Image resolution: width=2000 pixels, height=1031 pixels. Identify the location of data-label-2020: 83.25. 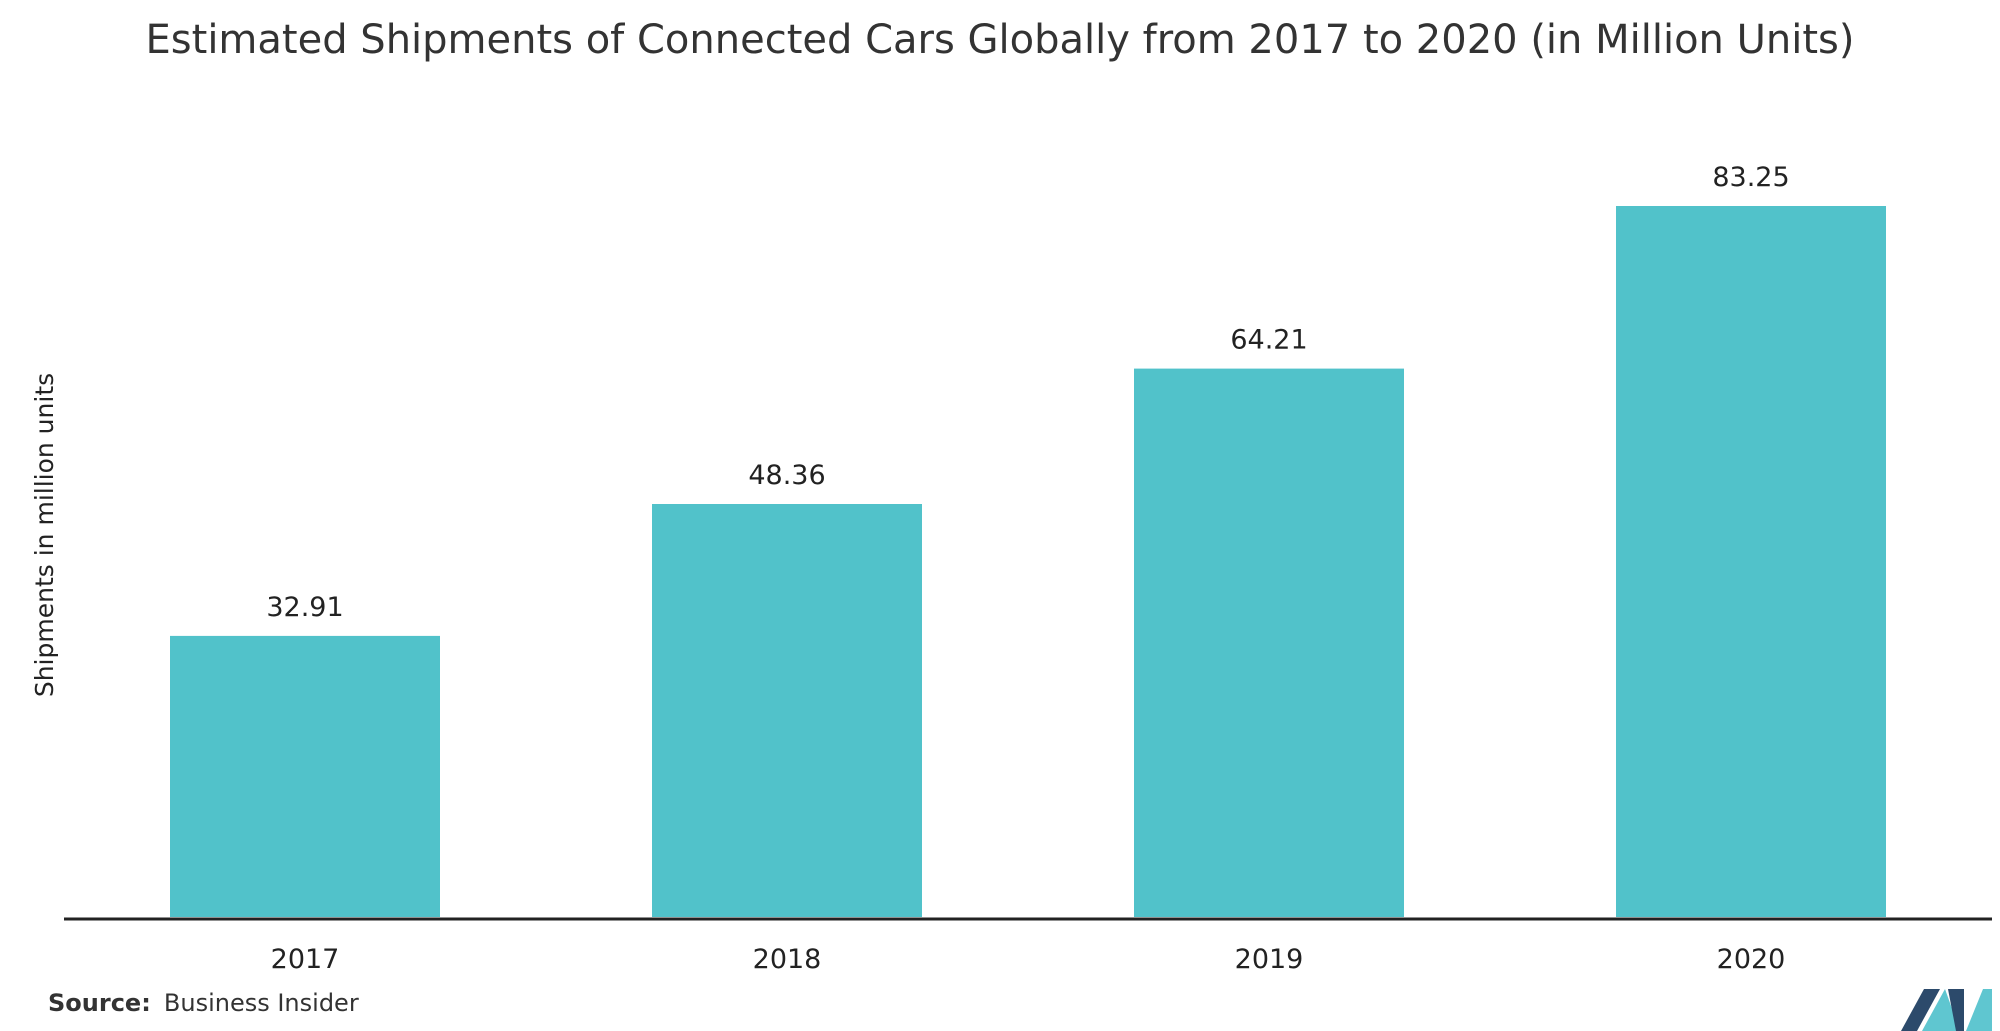
(1750, 177).